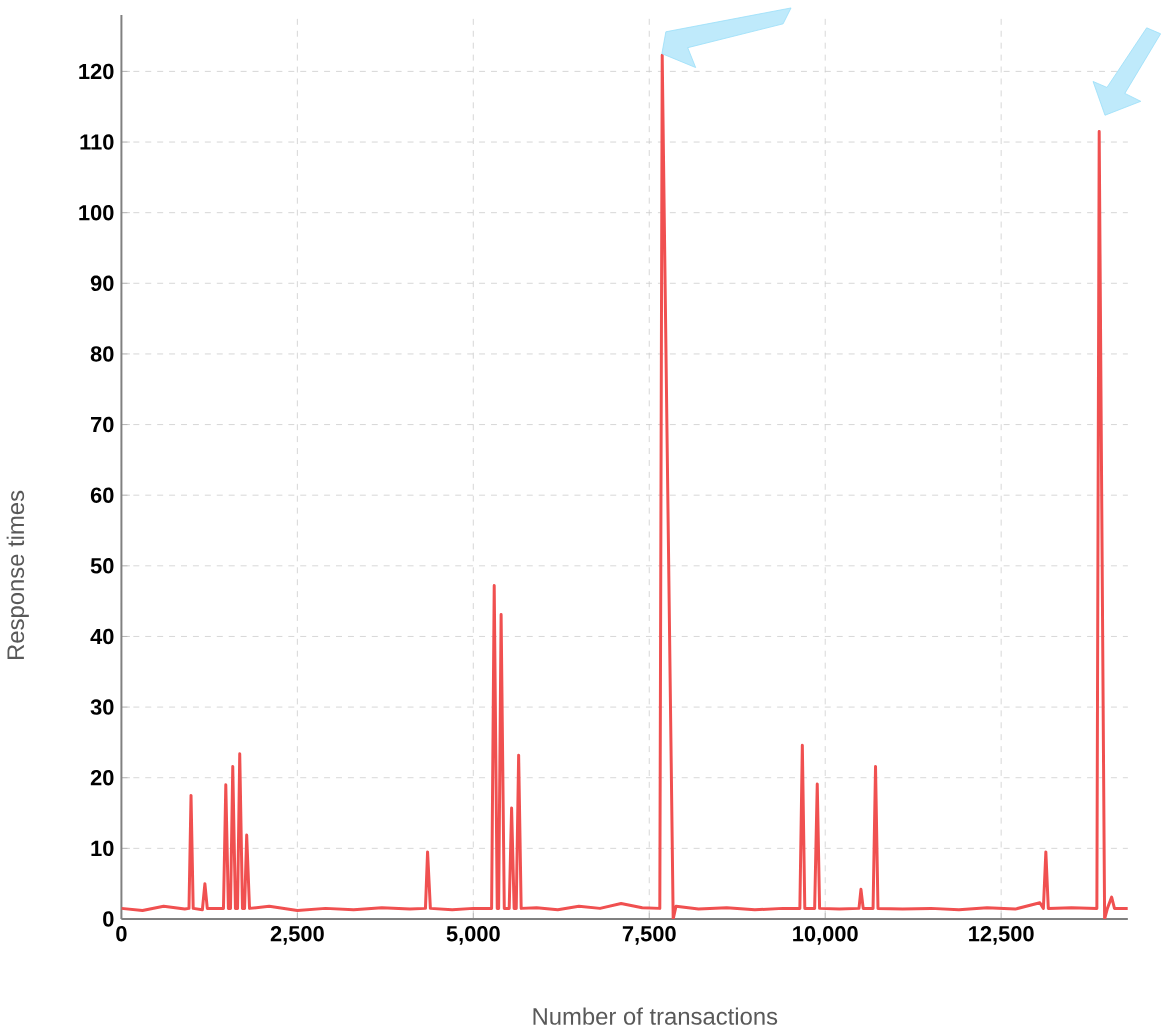  What do you see at coordinates (102, 354) in the screenshot?
I see `y-tick-label: 80` at bounding box center [102, 354].